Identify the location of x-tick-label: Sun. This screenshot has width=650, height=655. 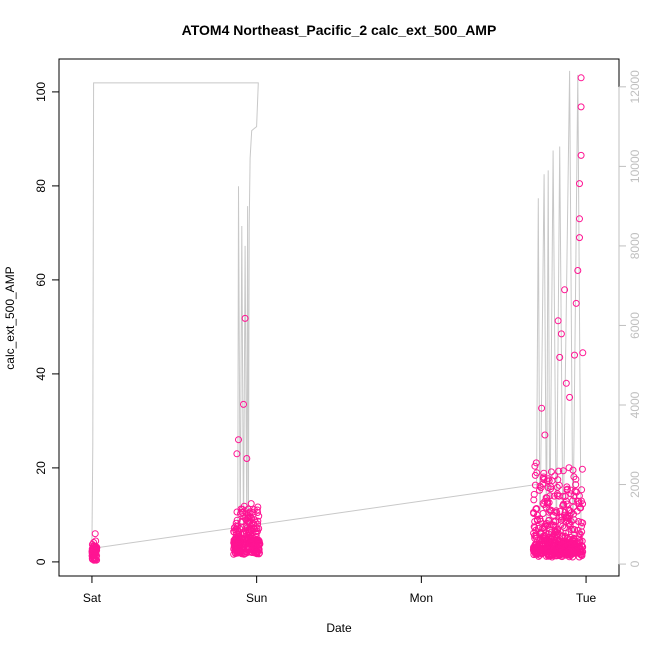
(256, 598).